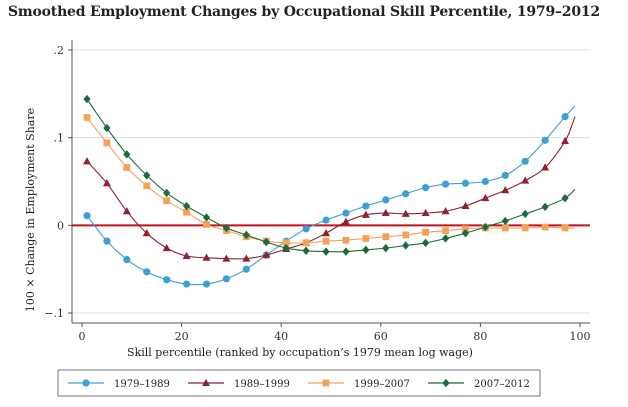  I want to click on legend-label-2007-2012: 2007–2012, so click(502, 384).